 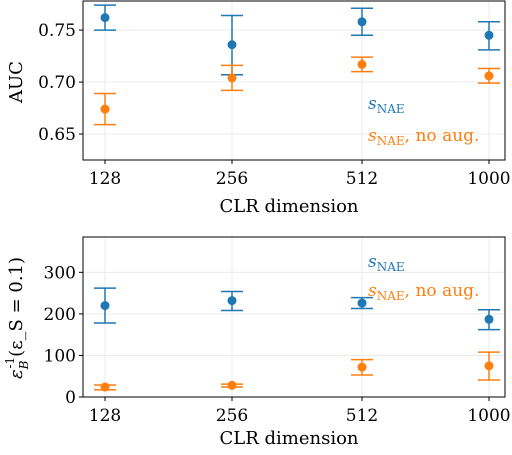 What do you see at coordinates (16, 374) in the screenshot?
I see `y-label-base: ε` at bounding box center [16, 374].